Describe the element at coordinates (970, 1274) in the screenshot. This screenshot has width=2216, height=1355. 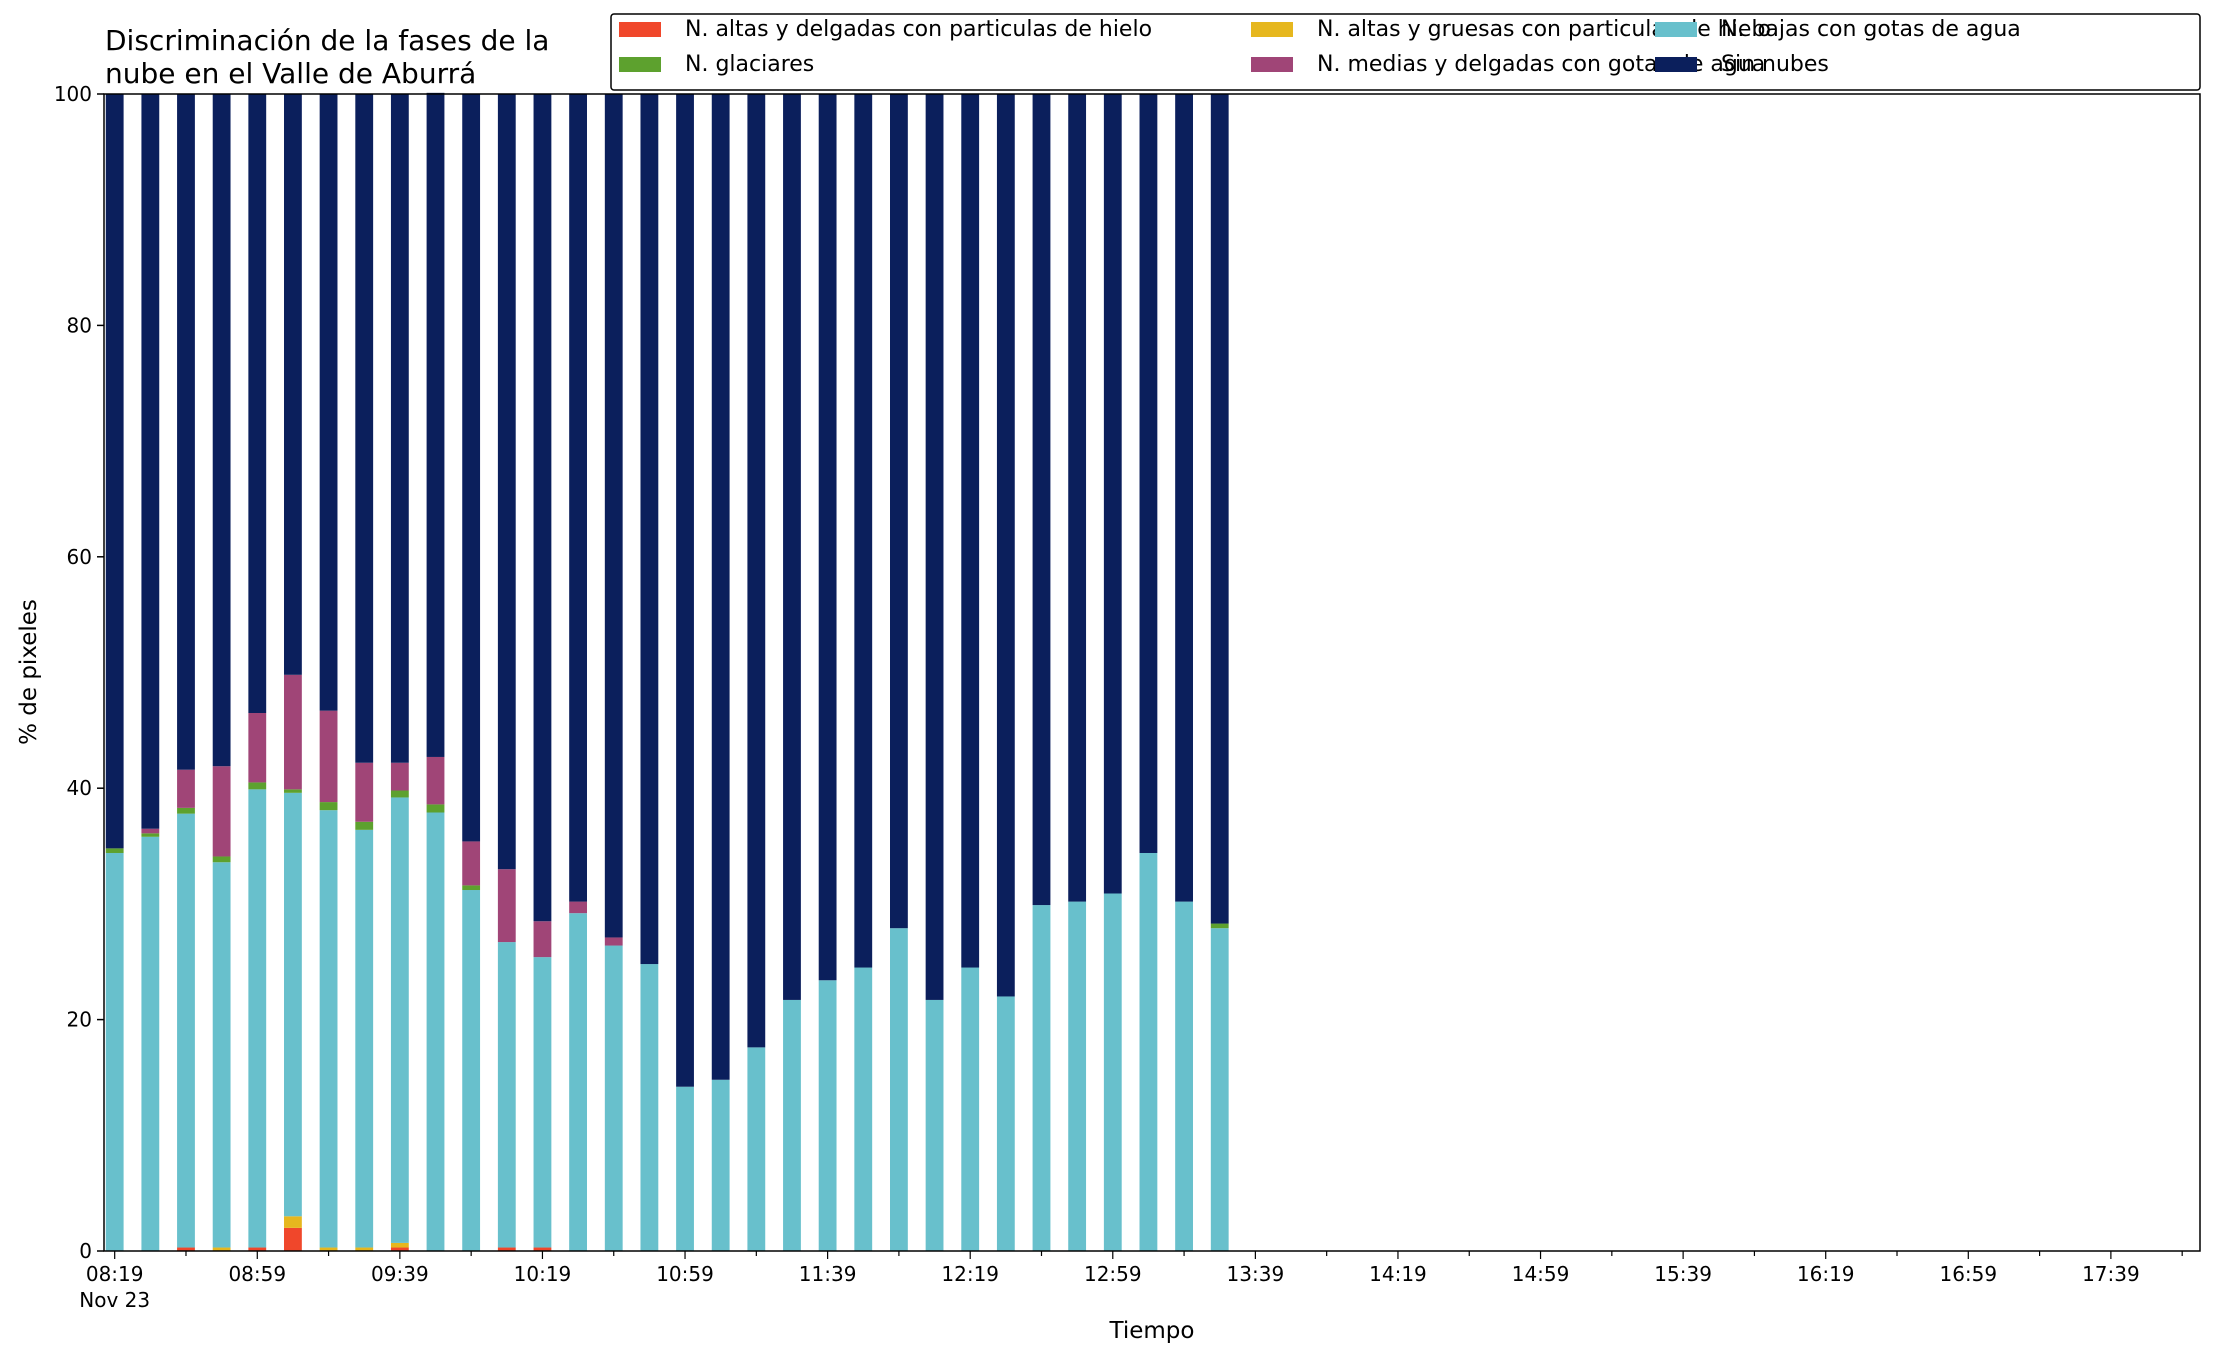
I see `x-tick-label: 12:19` at that location.